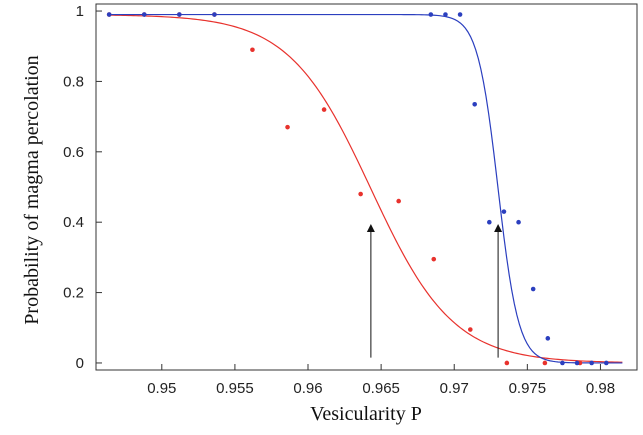 The height and width of the screenshot is (435, 643). I want to click on y-tick-label: 0.6, so click(73, 152).